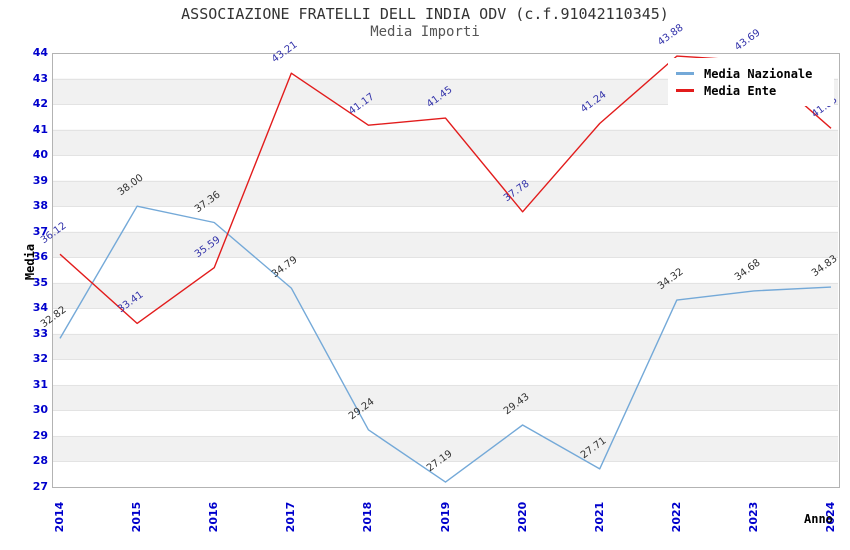 The height and width of the screenshot is (550, 850). Describe the element at coordinates (291, 517) in the screenshot. I see `x-tick-label: 2017` at that location.